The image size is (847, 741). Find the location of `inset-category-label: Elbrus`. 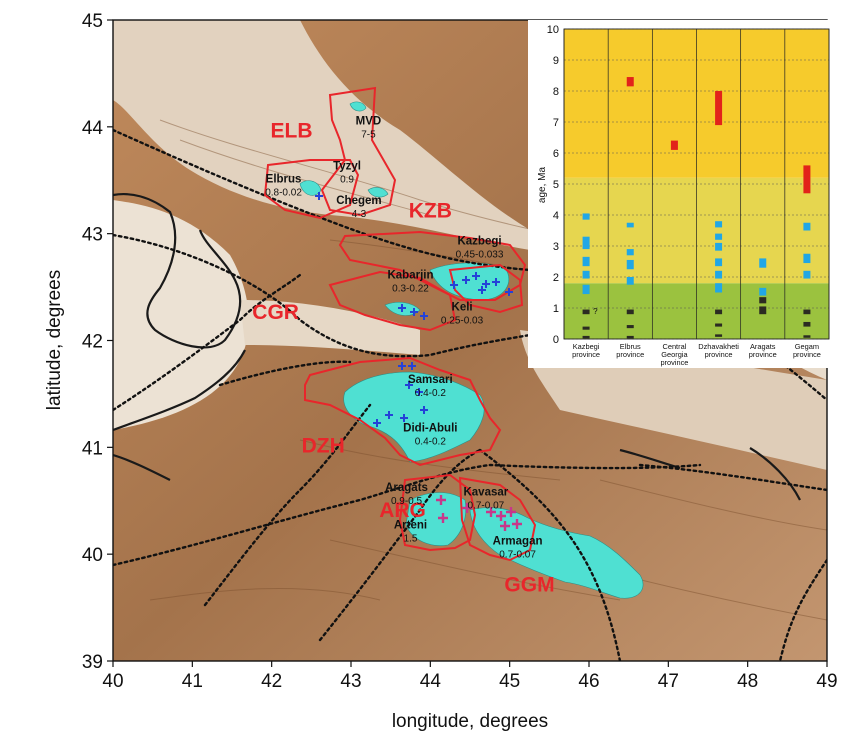

inset-category-label: Elbrus is located at coordinates (630, 346).